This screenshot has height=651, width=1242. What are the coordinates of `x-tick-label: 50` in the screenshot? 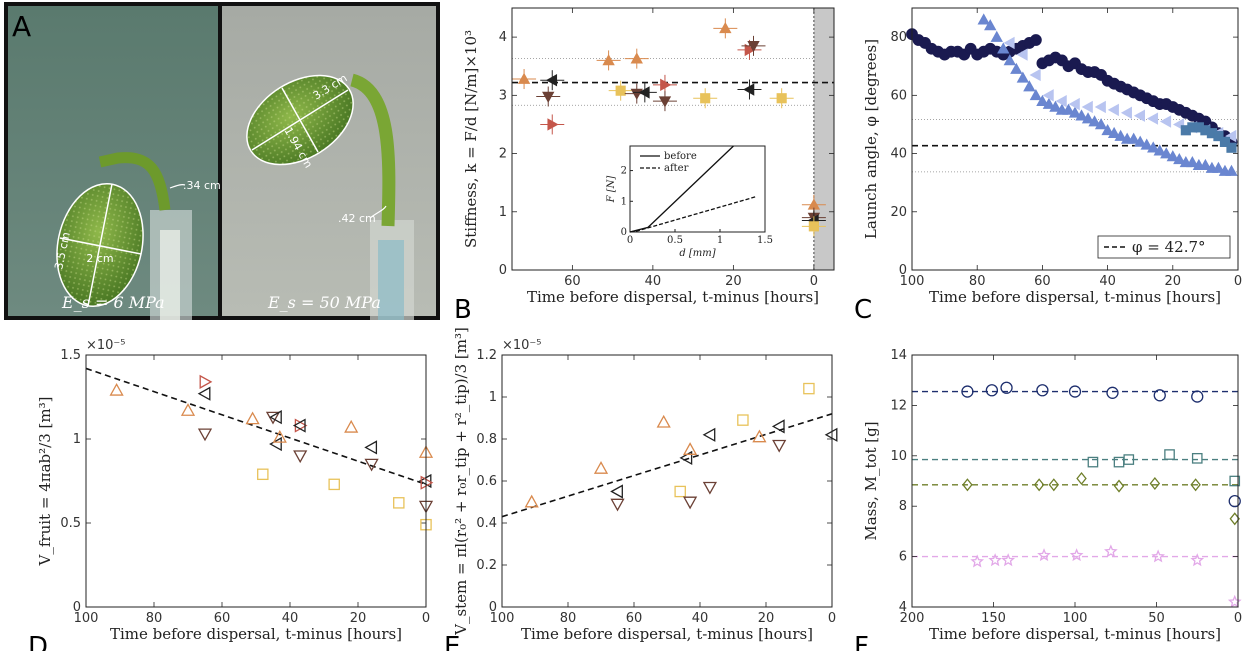 It's located at (1156, 618).